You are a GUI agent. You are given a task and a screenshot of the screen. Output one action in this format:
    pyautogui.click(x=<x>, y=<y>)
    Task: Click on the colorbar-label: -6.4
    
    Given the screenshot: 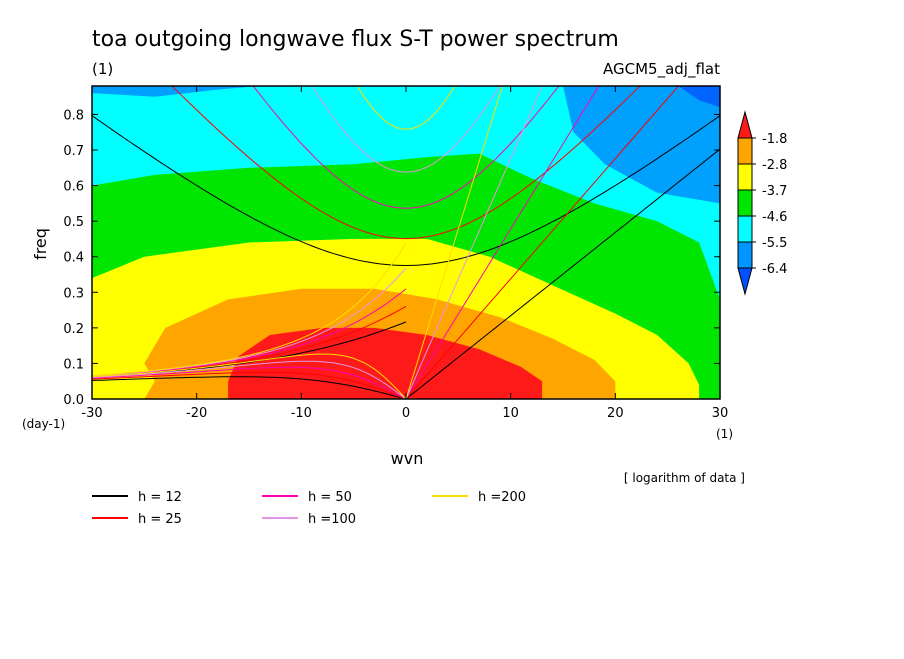 What is the action you would take?
    pyautogui.click(x=774, y=269)
    